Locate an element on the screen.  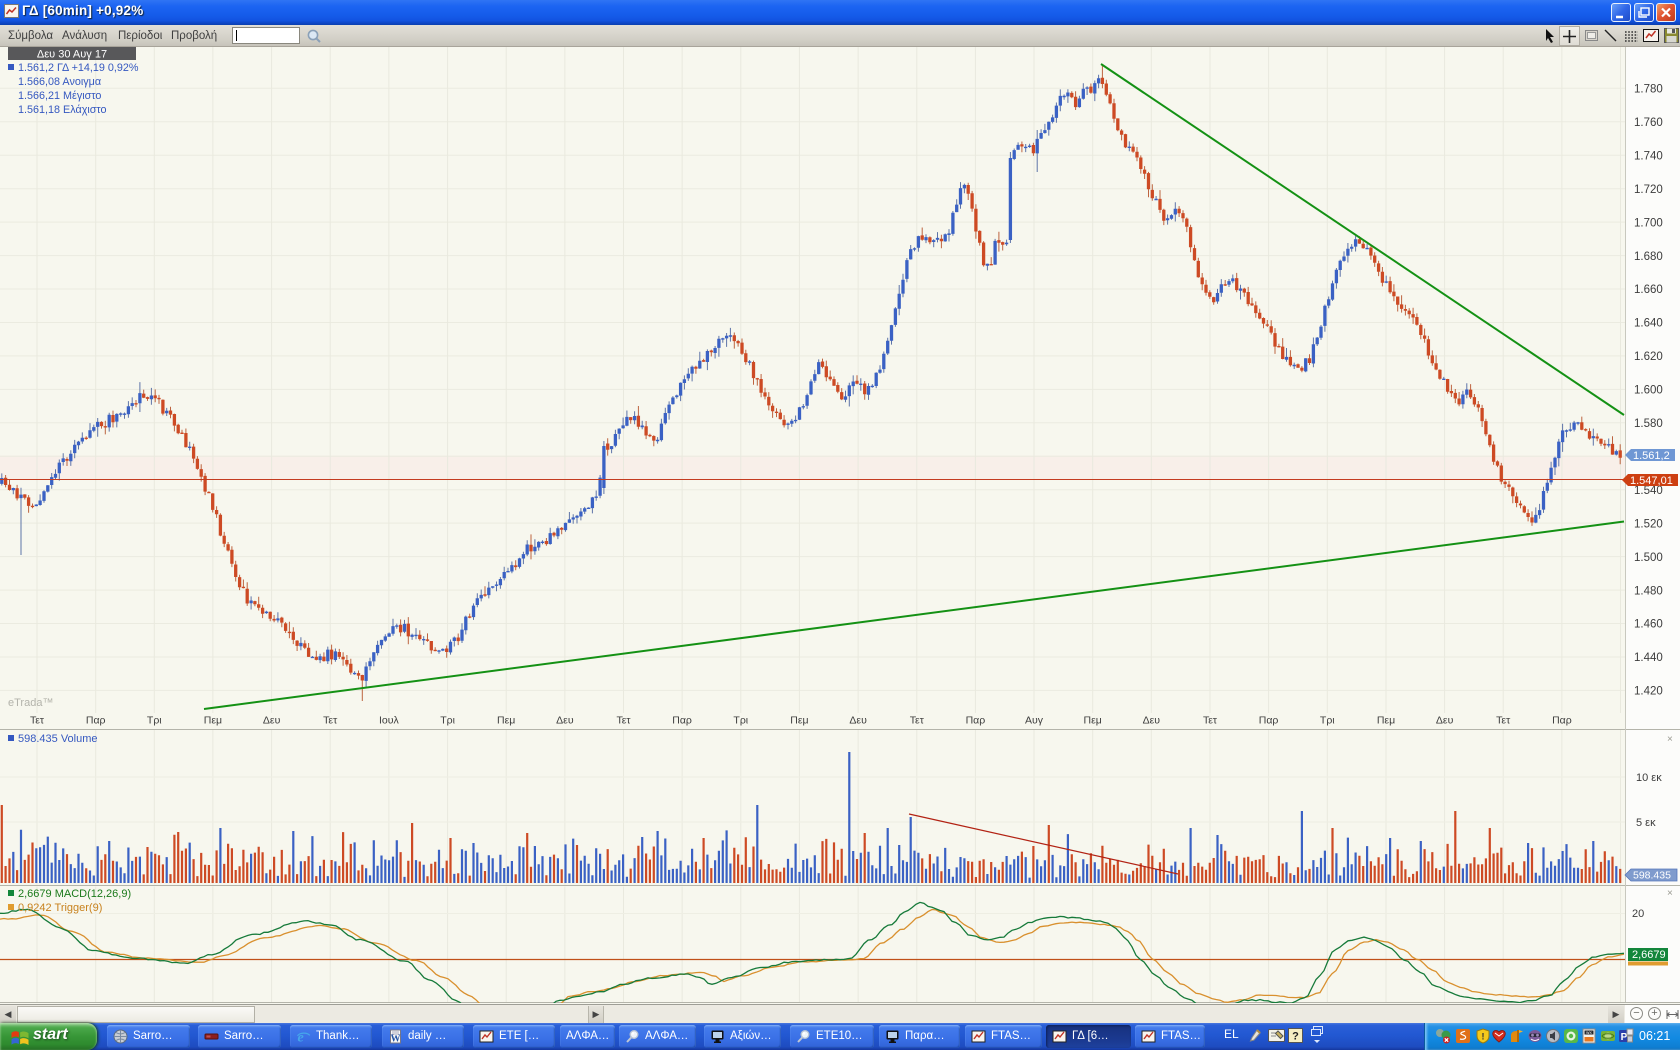
svg-text: WX is located at coordinates (1589, 1033).